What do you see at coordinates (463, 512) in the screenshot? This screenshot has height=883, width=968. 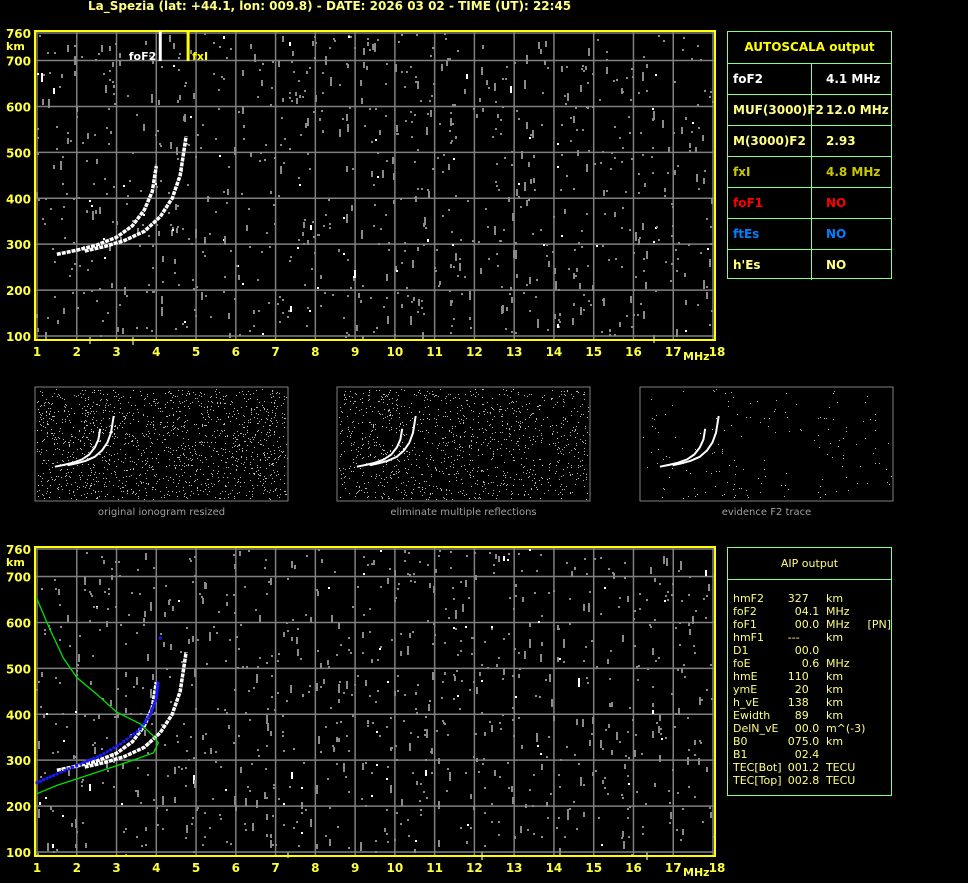 I see `caption-eliminate-multiple: eliminate multiple reflections` at bounding box center [463, 512].